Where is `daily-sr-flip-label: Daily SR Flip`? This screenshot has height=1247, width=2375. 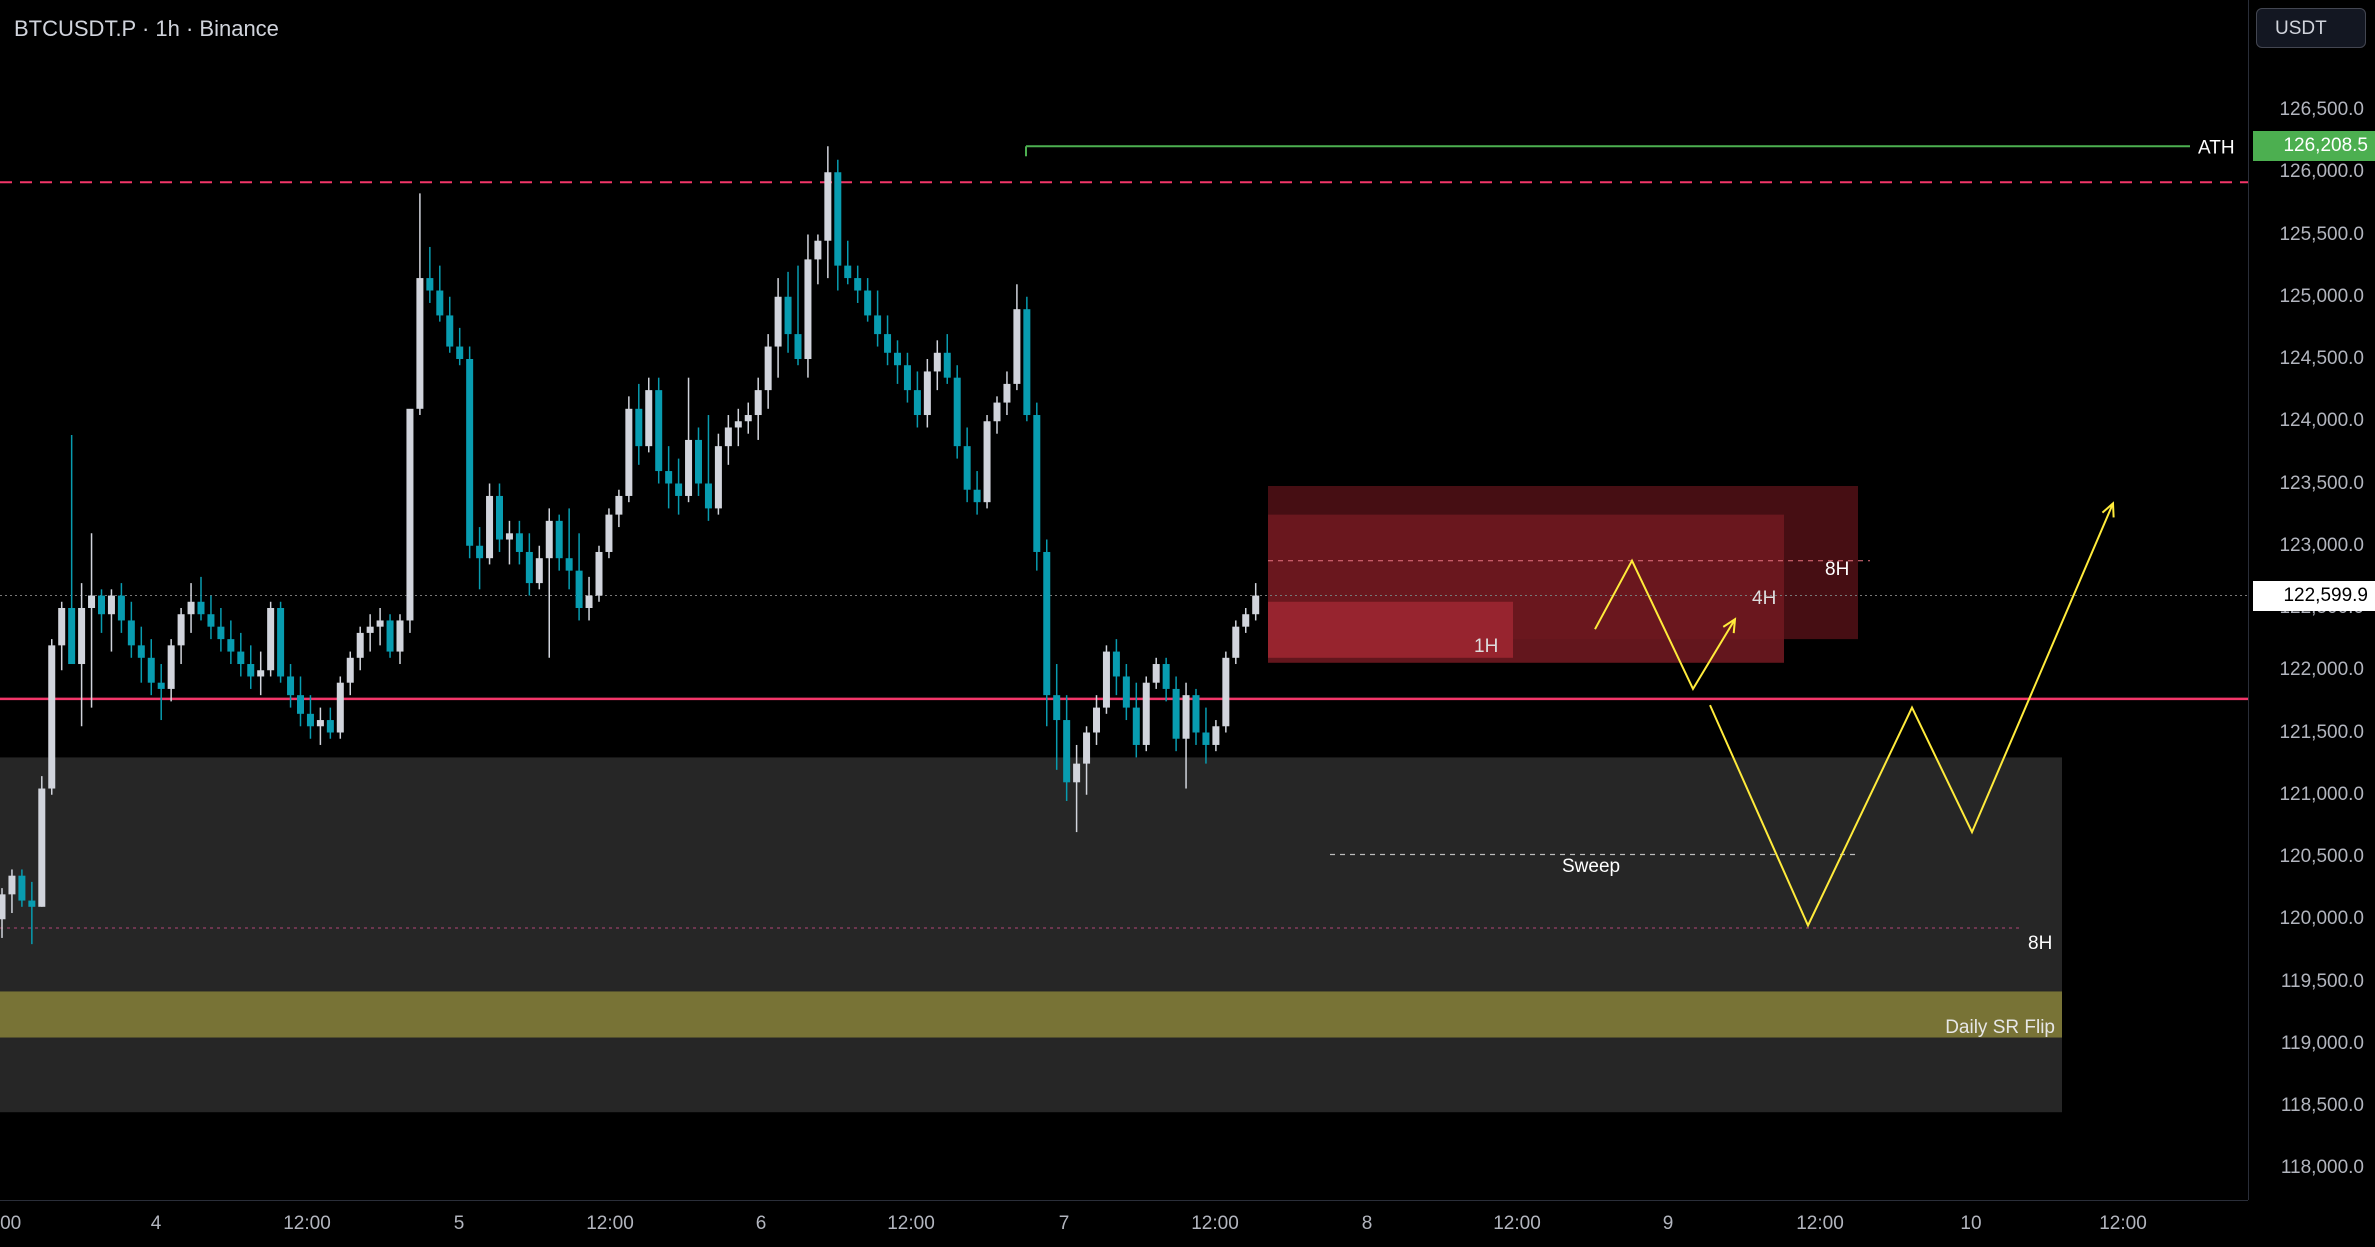 daily-sr-flip-label: Daily SR Flip is located at coordinates (2000, 1027).